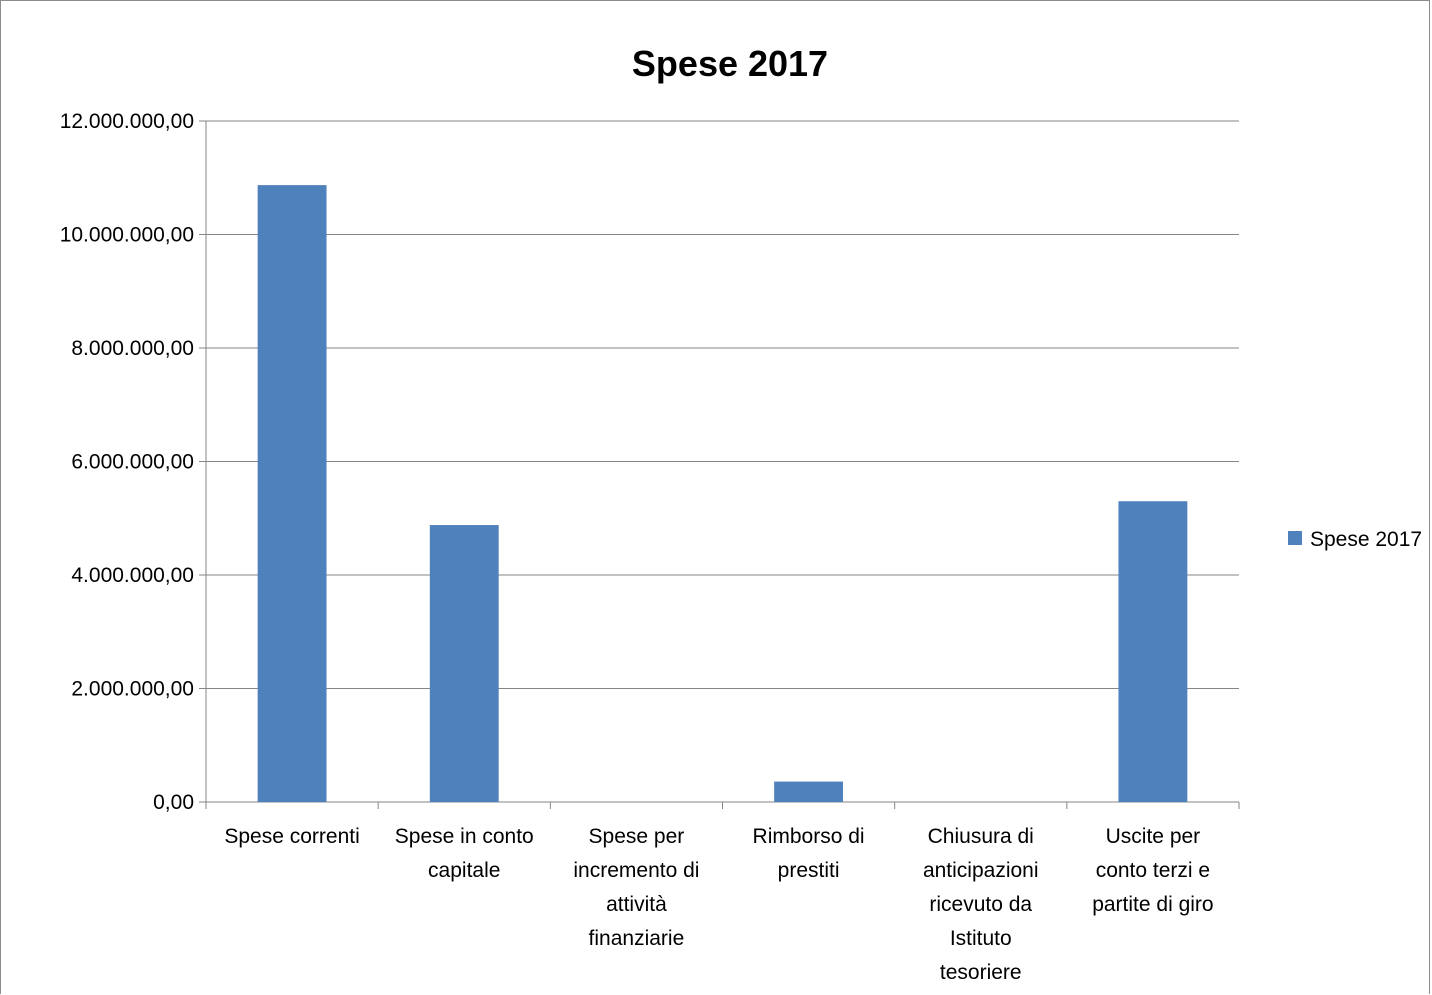 The image size is (1432, 995). I want to click on y-tick-label: 12.000.000,00, so click(127, 121).